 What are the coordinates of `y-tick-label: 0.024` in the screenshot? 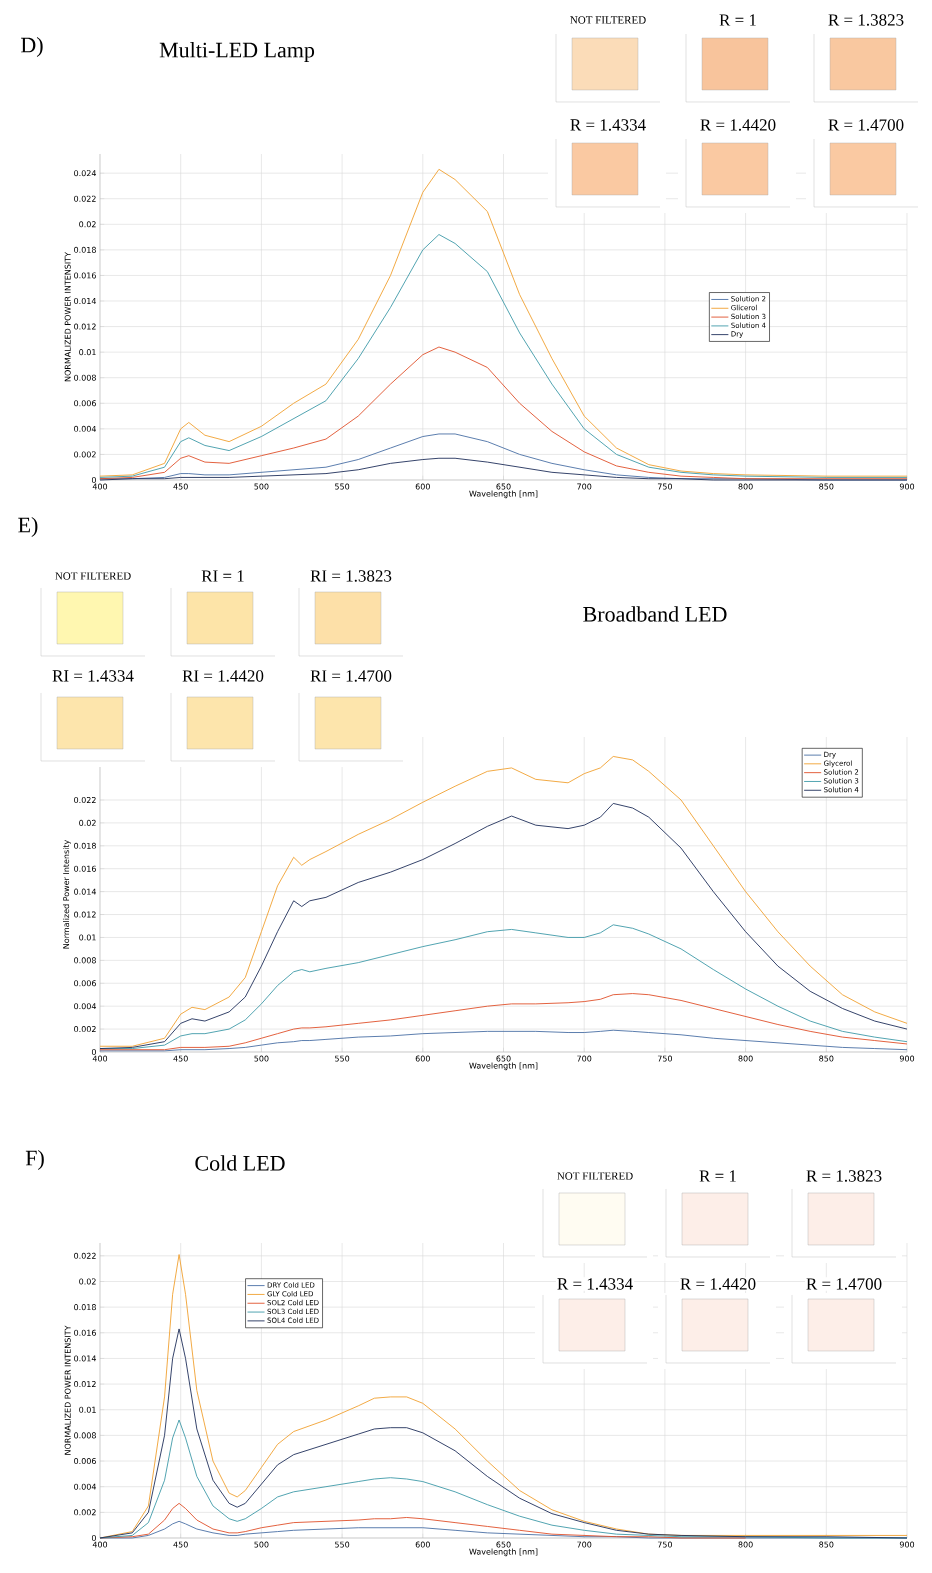 It's located at (85, 173).